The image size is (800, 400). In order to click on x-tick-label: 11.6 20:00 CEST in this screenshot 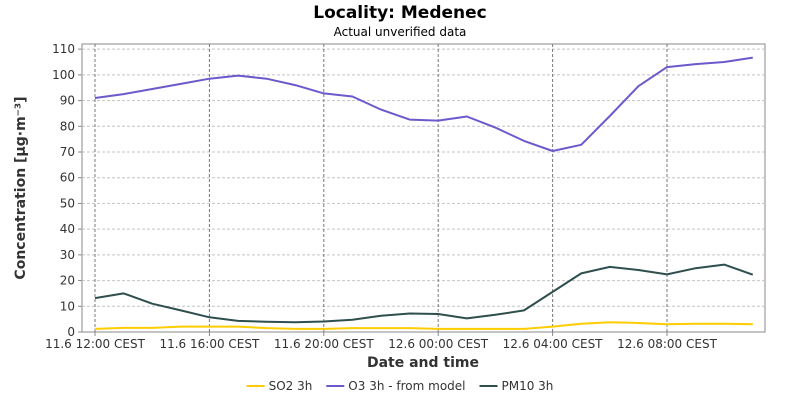, I will do `click(324, 344)`.